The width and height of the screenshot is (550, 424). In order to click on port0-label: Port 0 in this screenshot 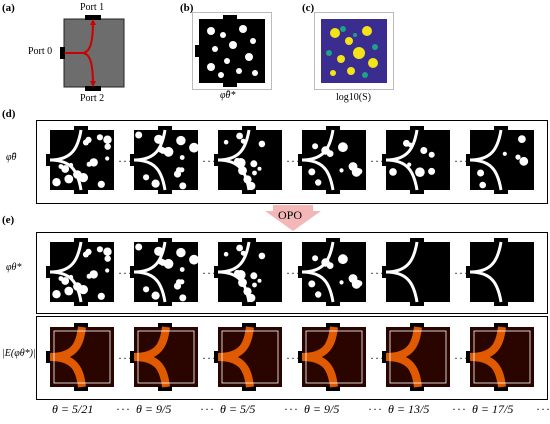, I will do `click(40, 51)`.